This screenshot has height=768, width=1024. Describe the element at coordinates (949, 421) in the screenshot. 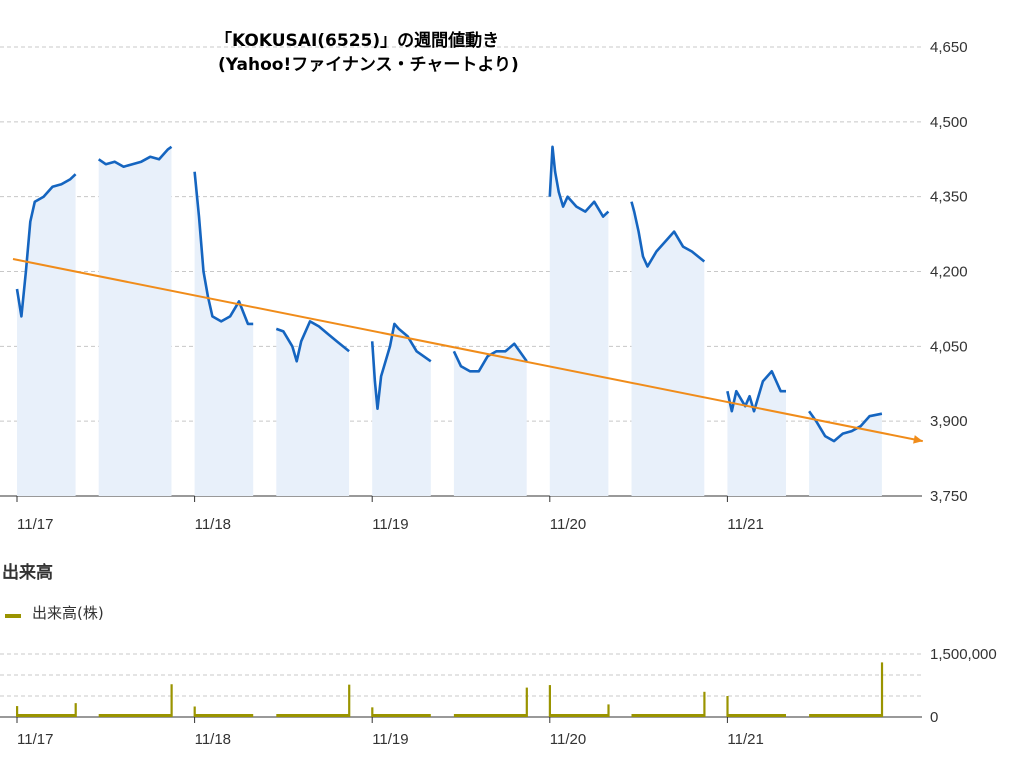

I see `price-y-tick-label: 3,900` at that location.